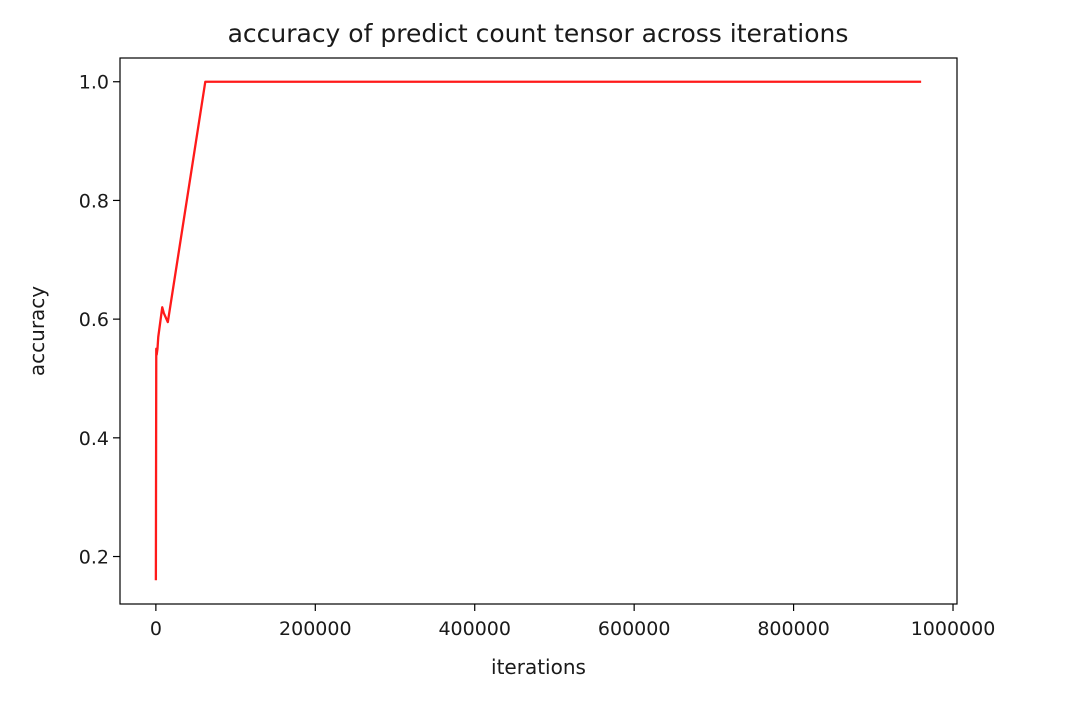 Image resolution: width=1078 pixels, height=716 pixels. What do you see at coordinates (94, 439) in the screenshot?
I see `y-tick-label: 0.4` at bounding box center [94, 439].